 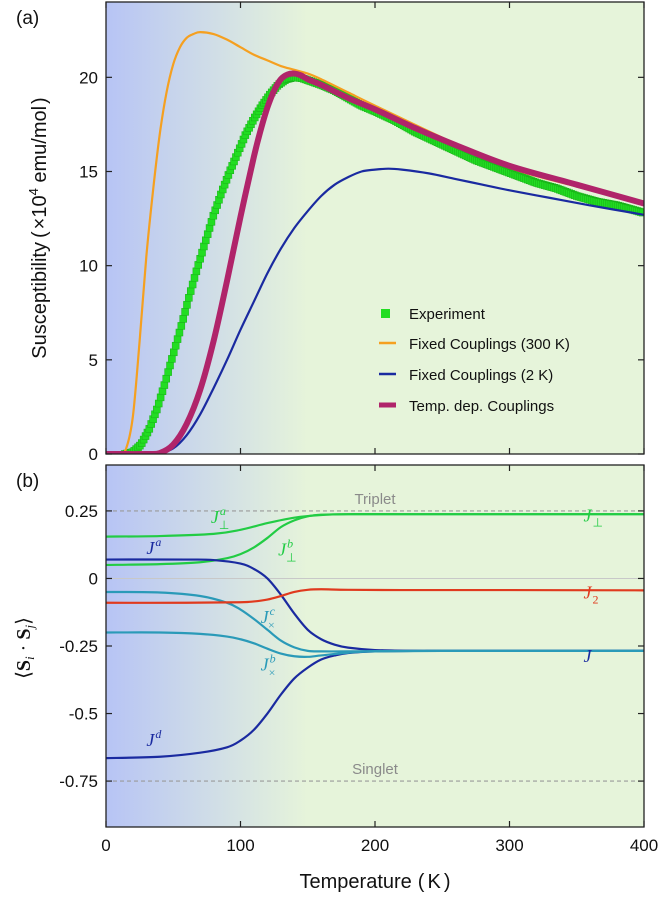 I want to click on panel-a-y-tick-label: 0, so click(x=93, y=454).